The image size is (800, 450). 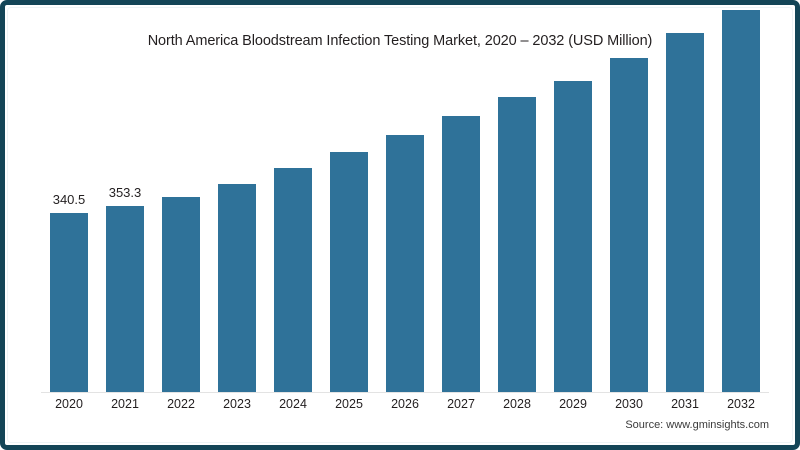 I want to click on x-axis-tick-2027: 2027, so click(x=461, y=404).